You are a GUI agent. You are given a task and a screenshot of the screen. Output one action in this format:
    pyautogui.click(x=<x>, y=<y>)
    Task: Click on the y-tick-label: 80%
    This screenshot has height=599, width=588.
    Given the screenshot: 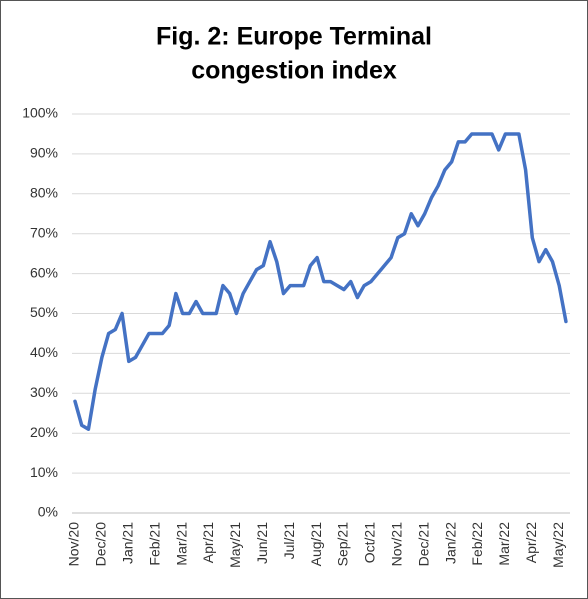 What is the action you would take?
    pyautogui.click(x=44, y=193)
    